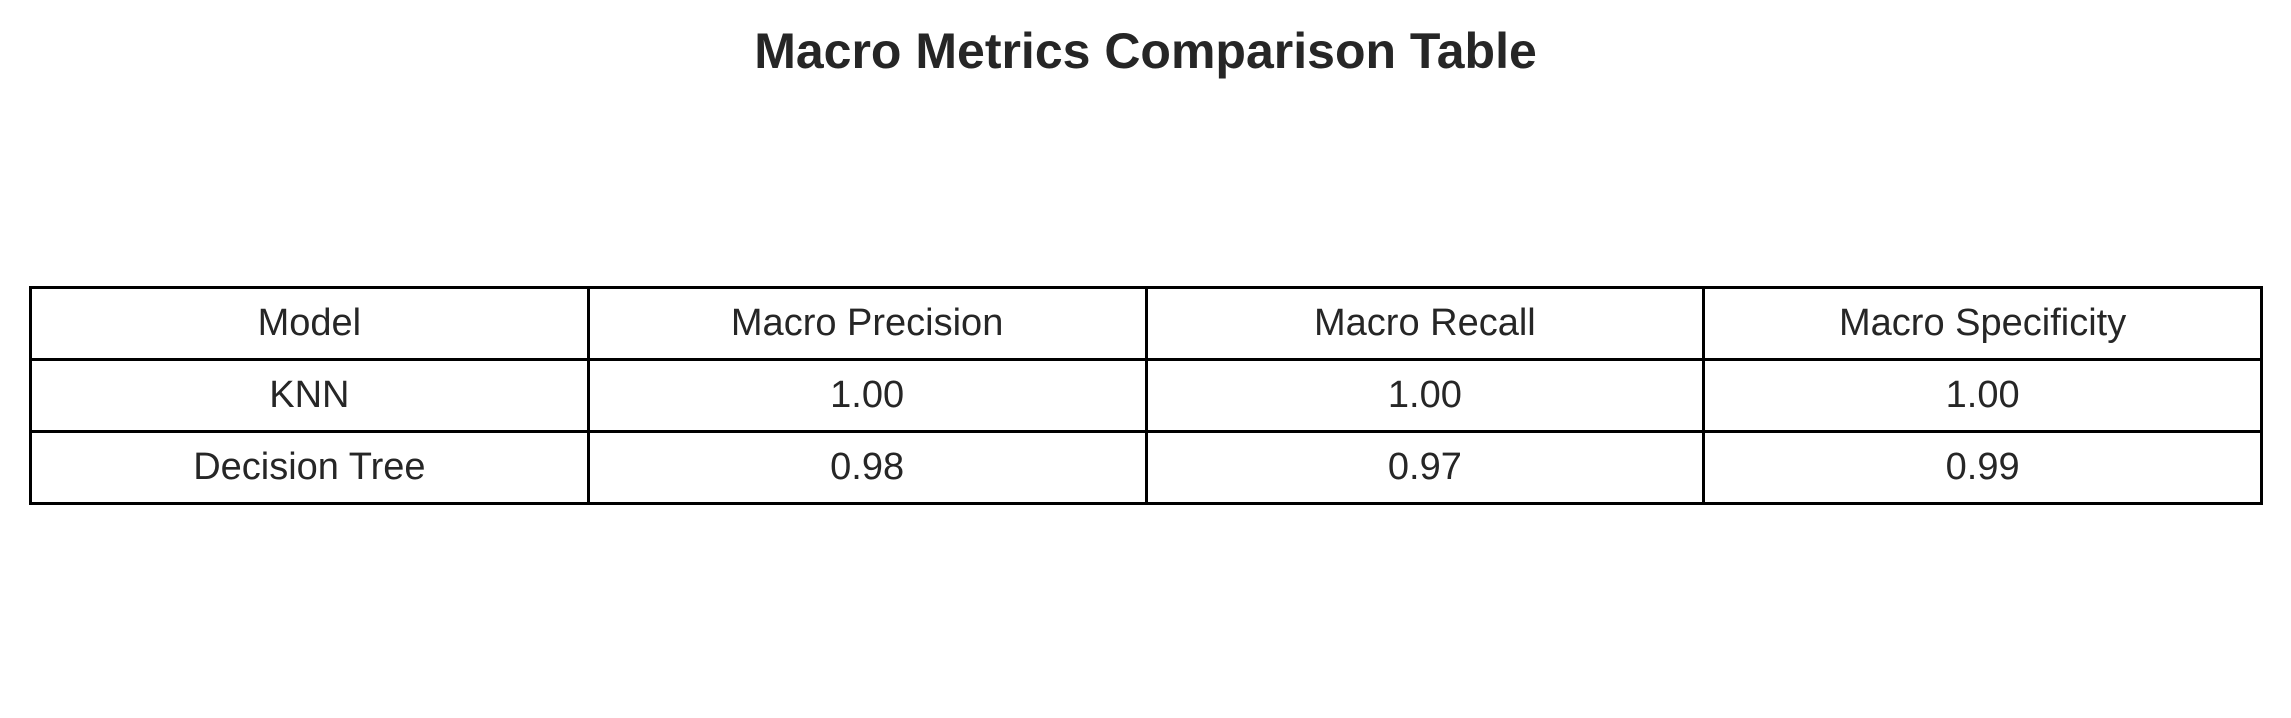 The height and width of the screenshot is (718, 2291). I want to click on column-header-model: Model, so click(309, 323).